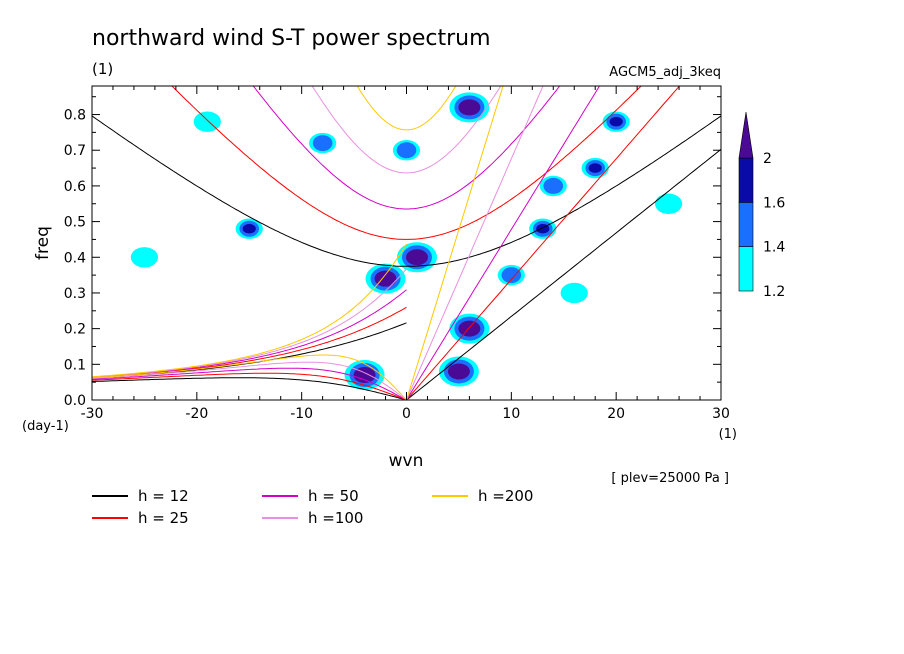  I want to click on legend-label: h = 25, so click(163, 518).